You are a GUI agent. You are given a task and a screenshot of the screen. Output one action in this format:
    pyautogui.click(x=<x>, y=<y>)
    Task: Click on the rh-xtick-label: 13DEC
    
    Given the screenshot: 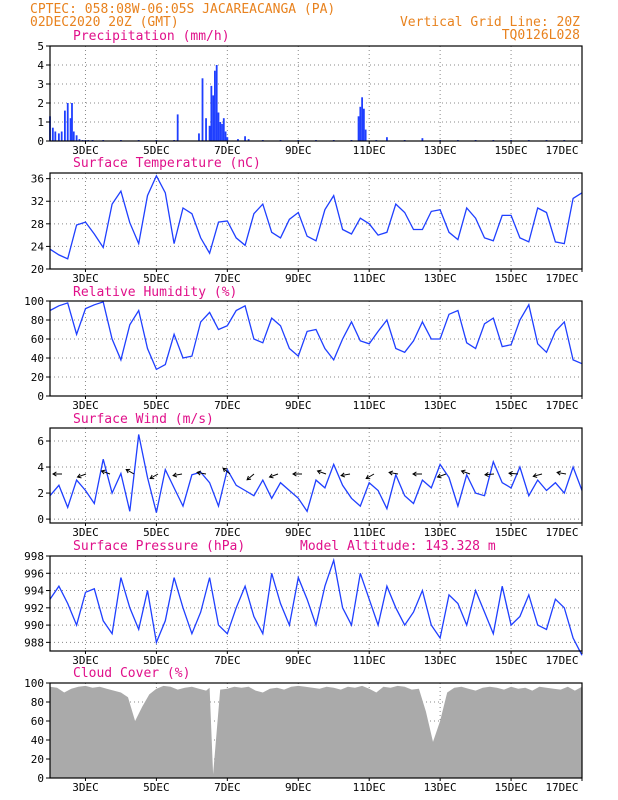 What is the action you would take?
    pyautogui.click(x=440, y=405)
    